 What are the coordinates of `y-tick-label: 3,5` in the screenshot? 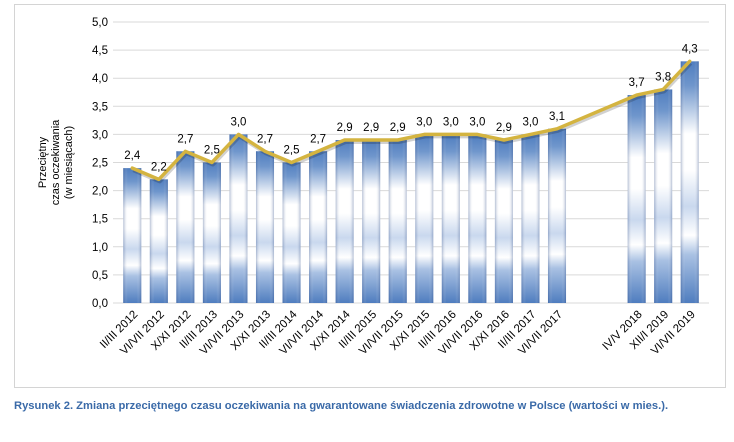 It's located at (100, 107).